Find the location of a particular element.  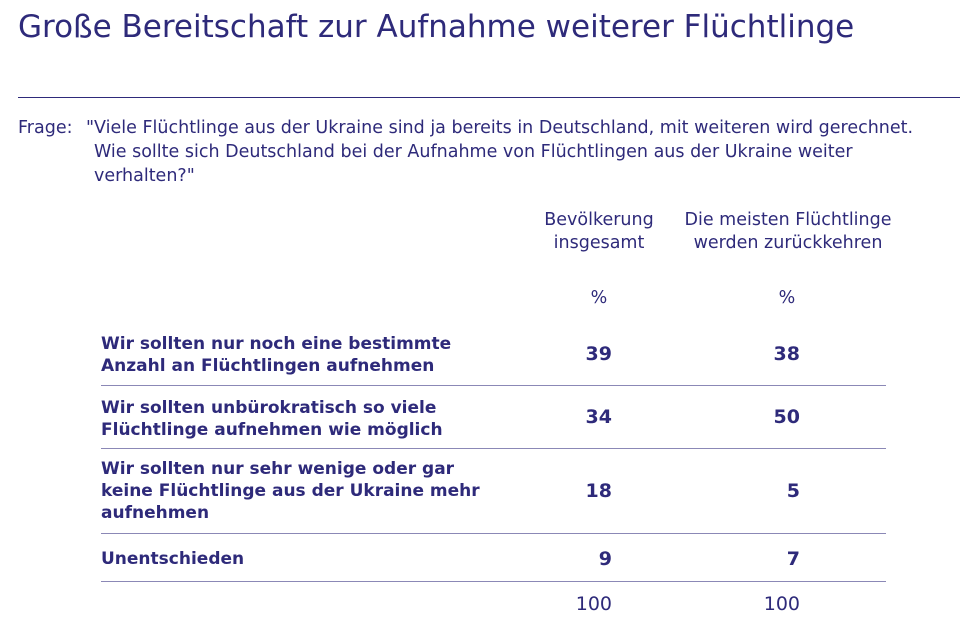

table-cell-value: 38 is located at coordinates (786, 354).